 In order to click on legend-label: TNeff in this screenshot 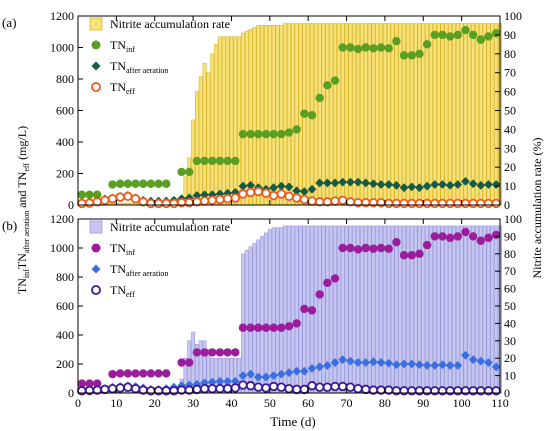, I will do `click(122, 88)`.